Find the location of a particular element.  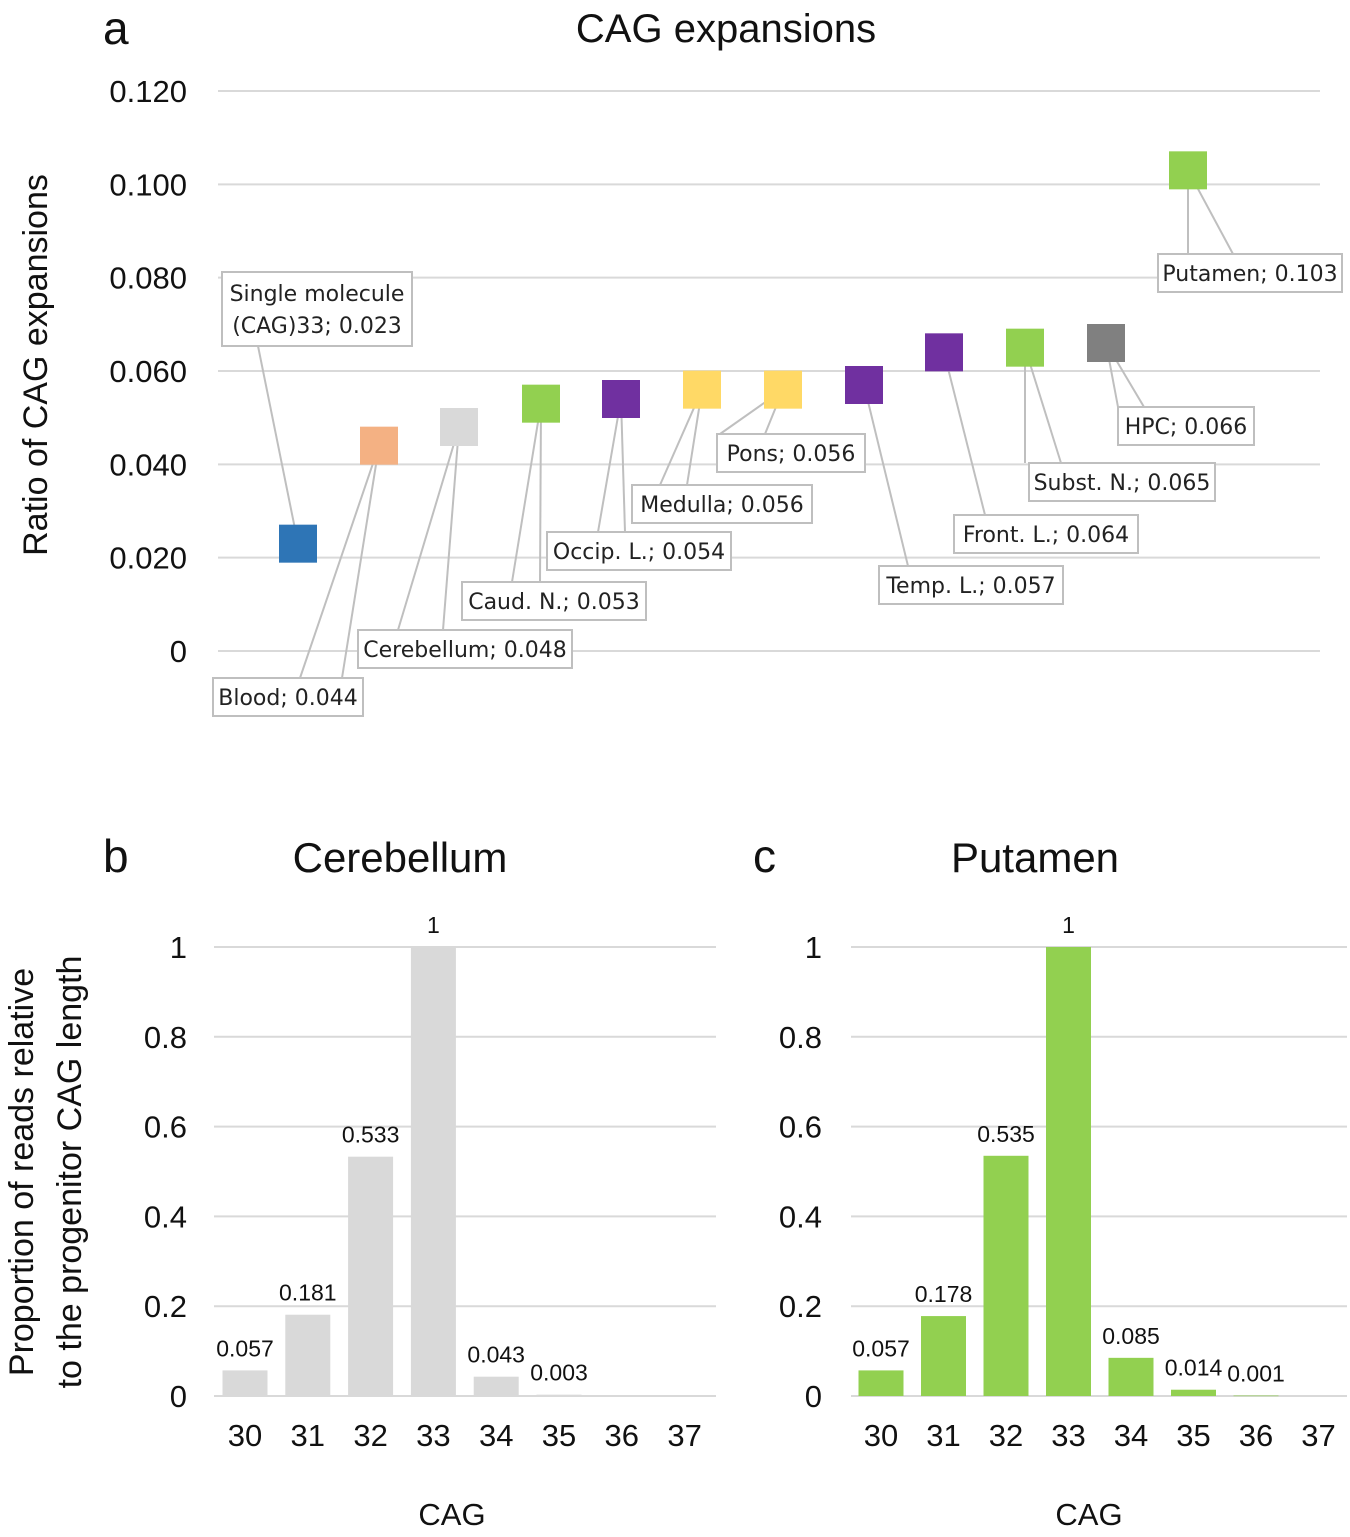

chart-b-y-tick-label: 1 is located at coordinates (178, 947).